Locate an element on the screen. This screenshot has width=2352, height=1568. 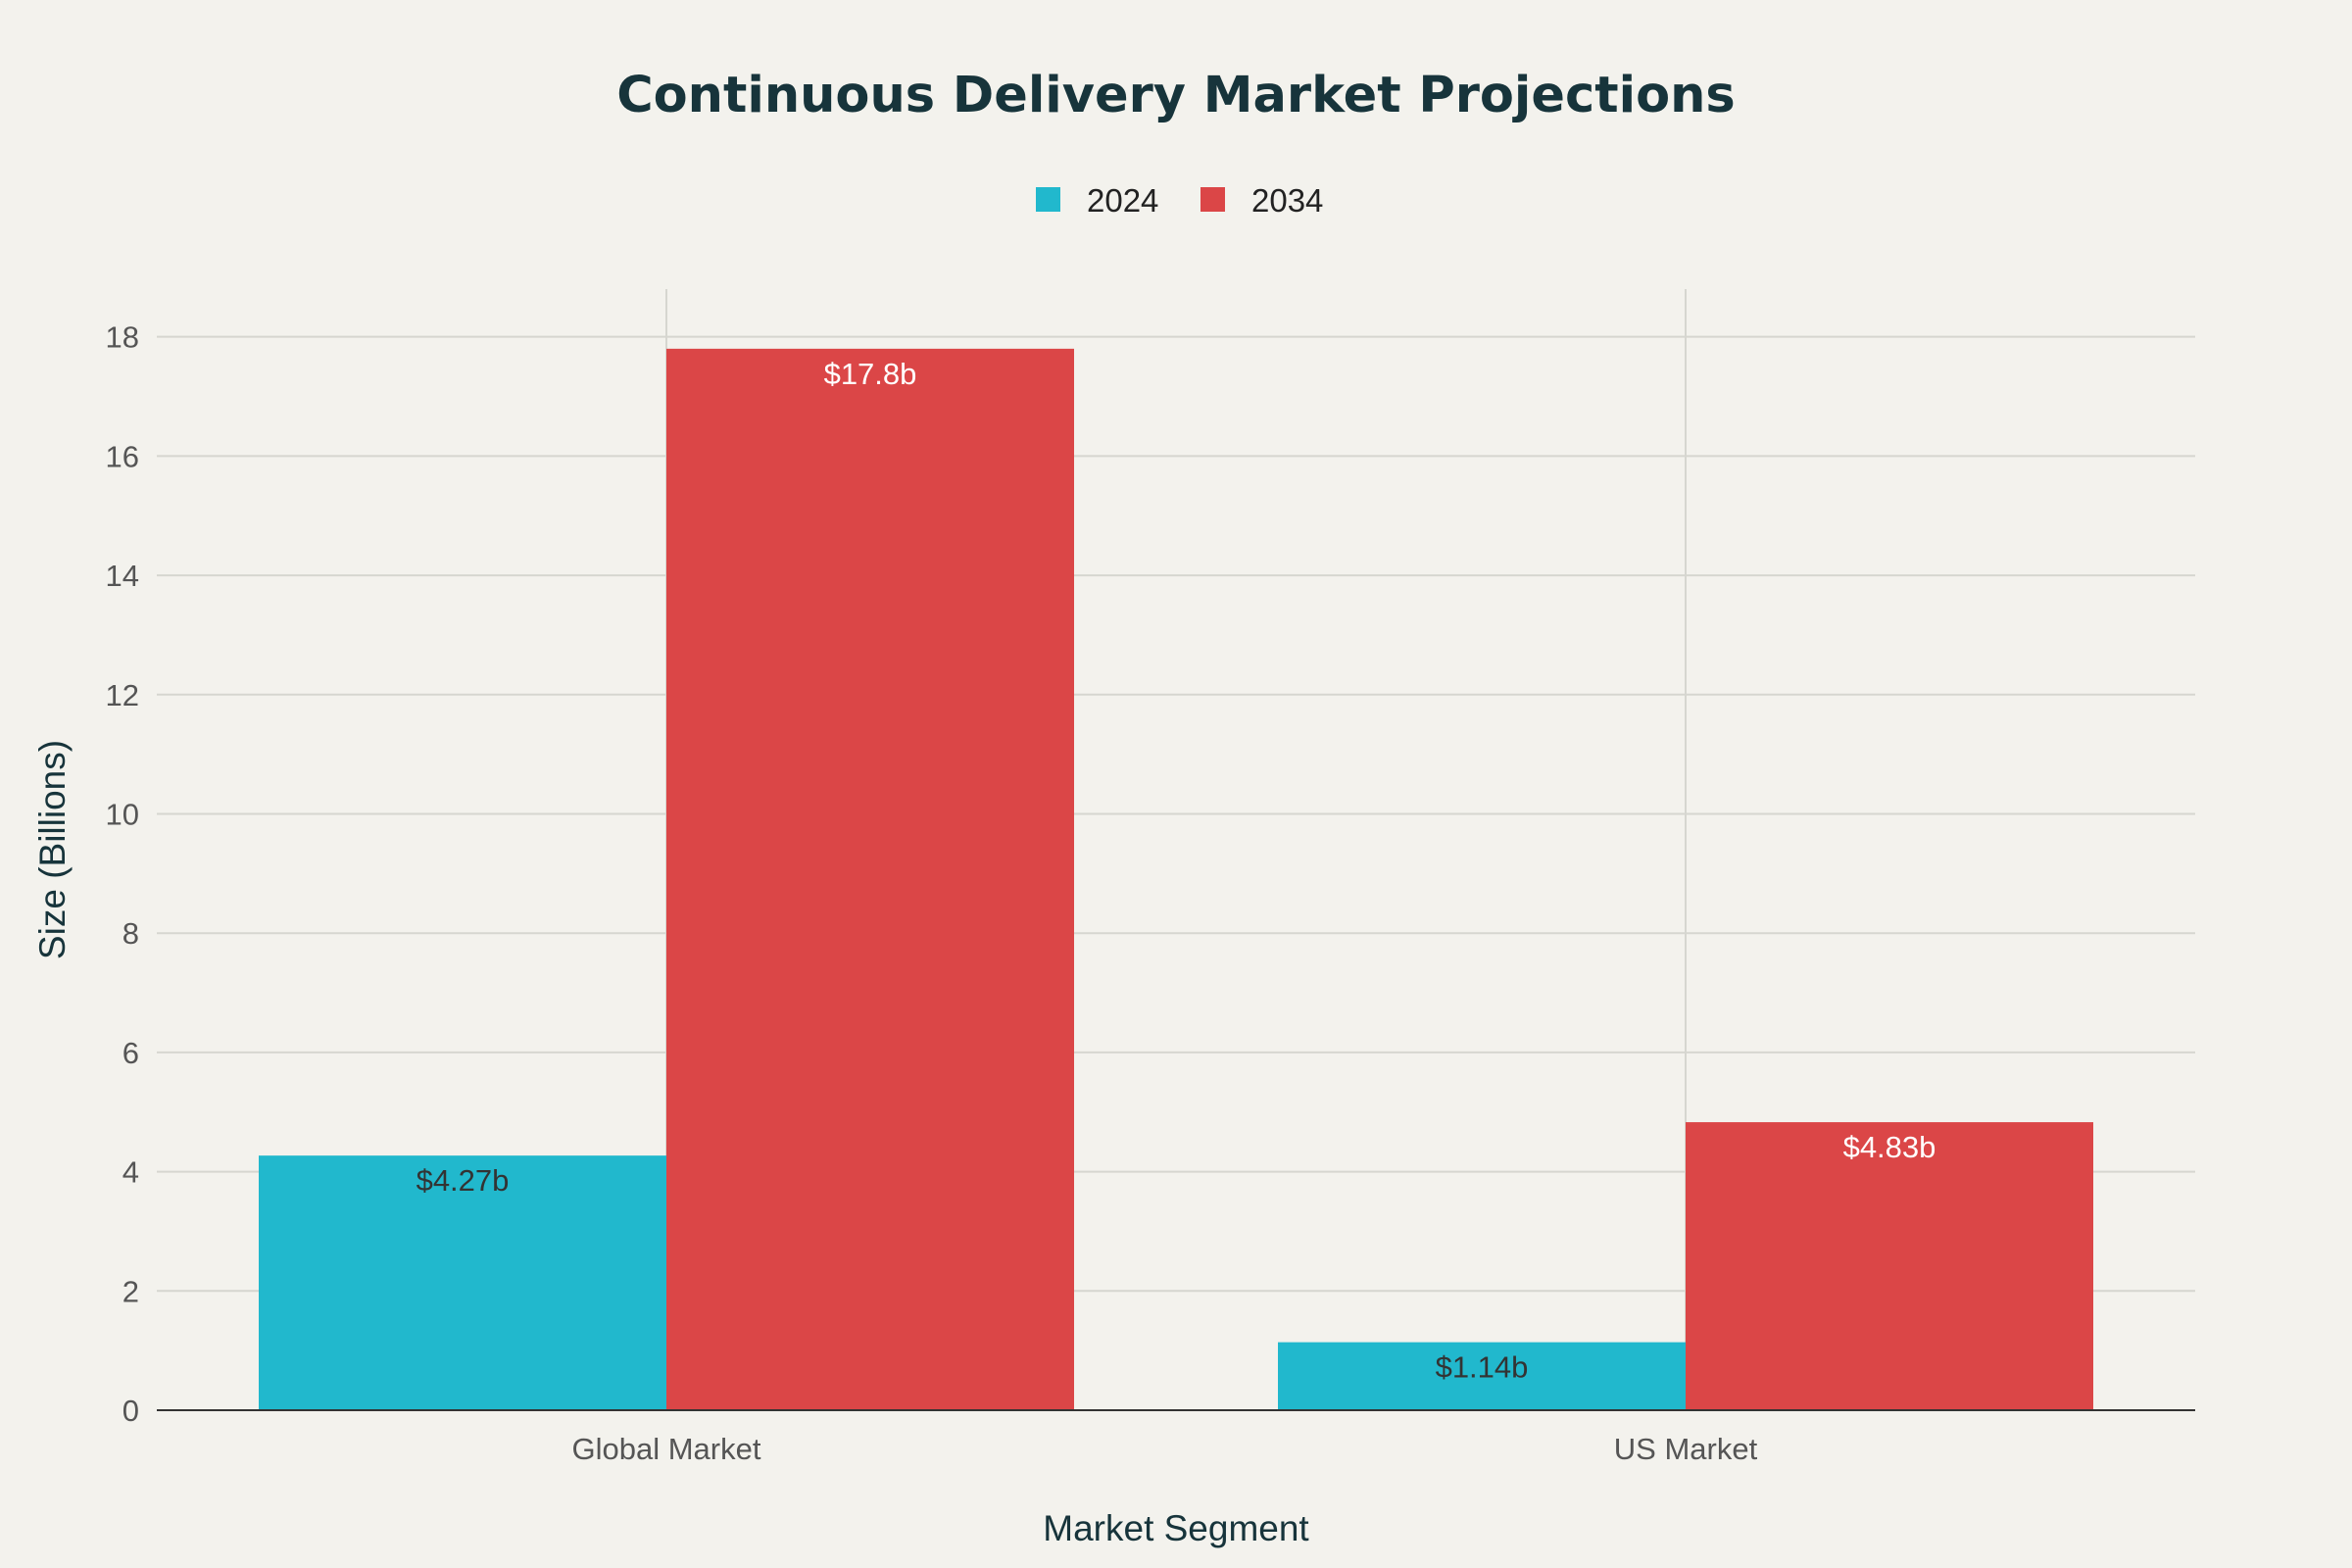
y-tick-label: 2 is located at coordinates (130, 1291).